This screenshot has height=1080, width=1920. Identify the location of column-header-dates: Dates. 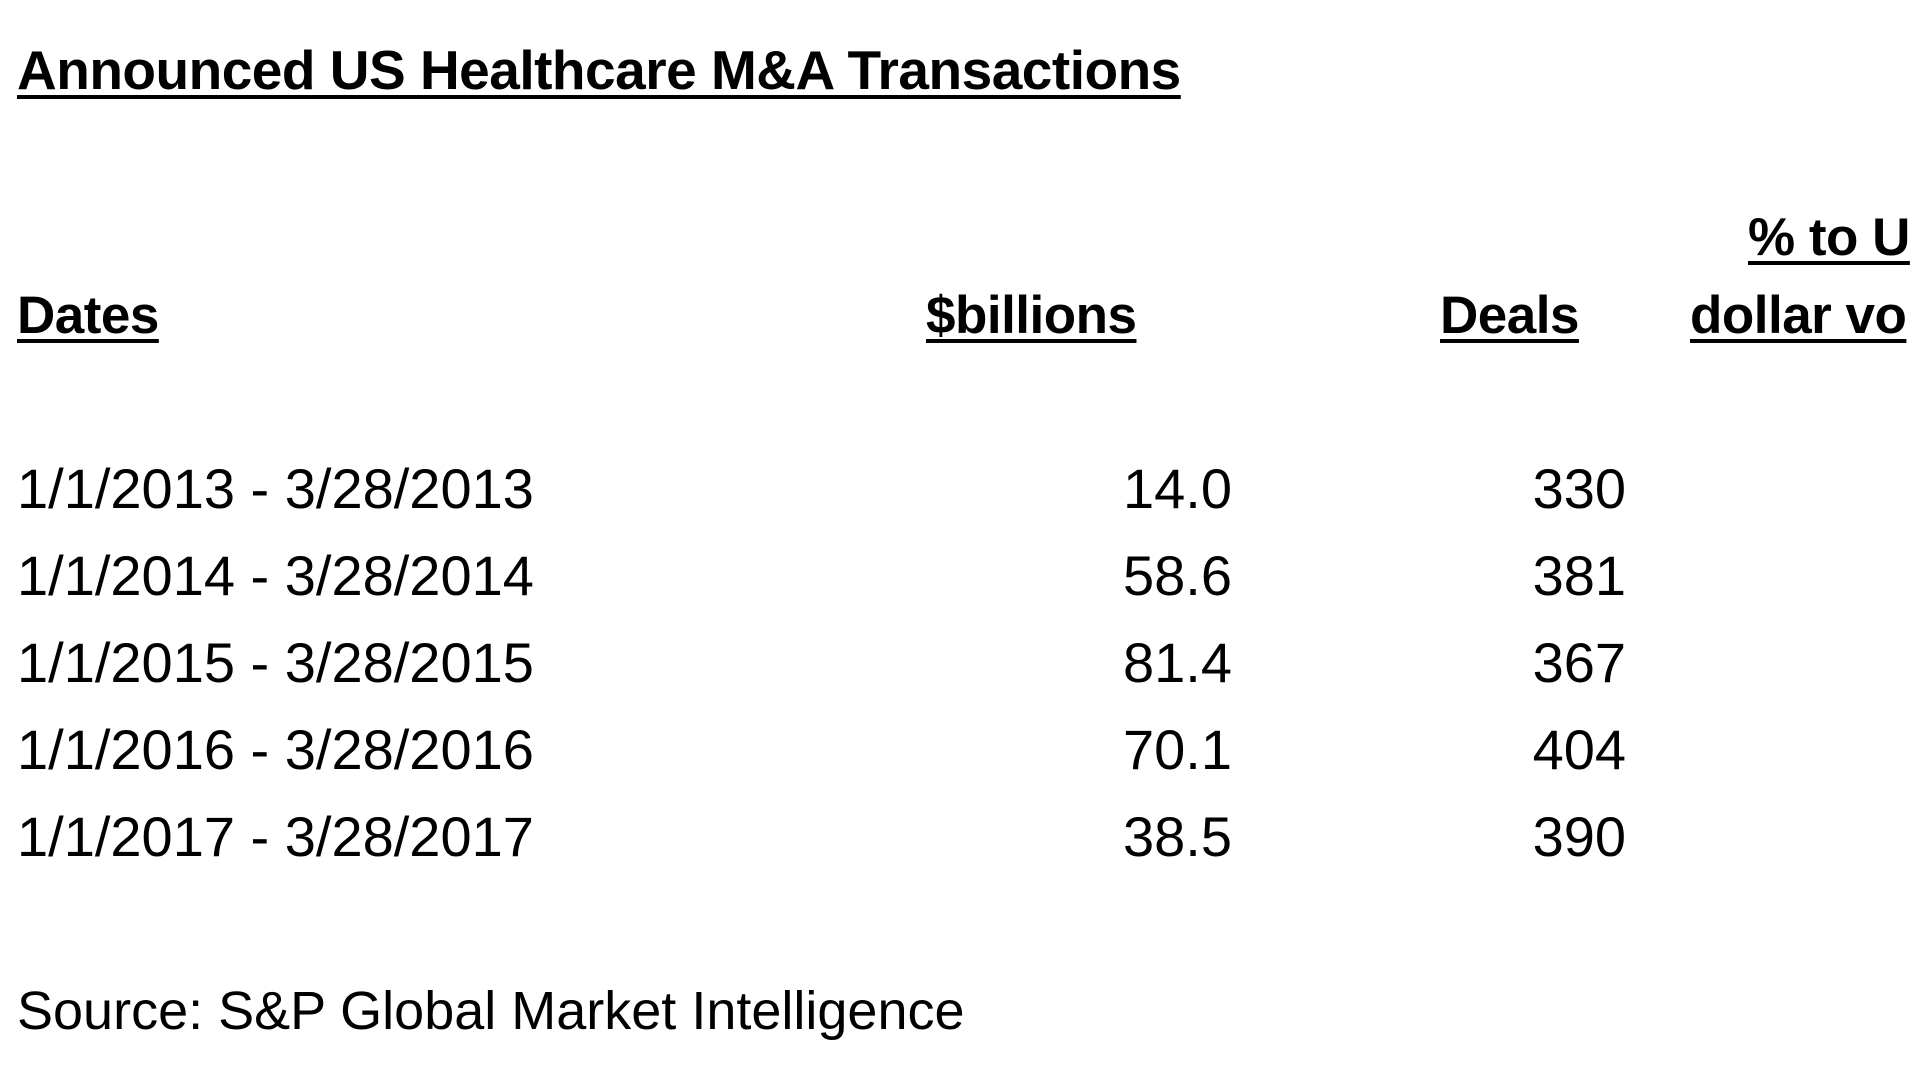
(88, 315).